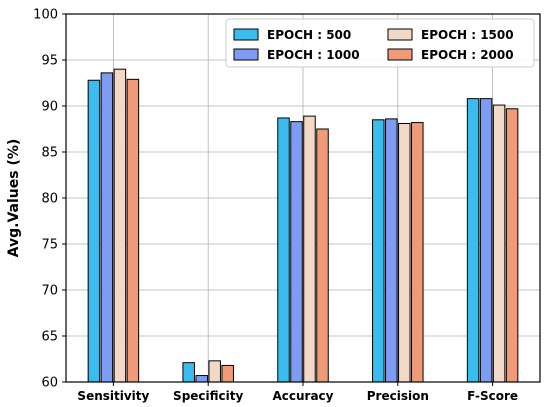 Image resolution: width=550 pixels, height=407 pixels. What do you see at coordinates (49, 245) in the screenshot?
I see `y-tick-label: 75` at bounding box center [49, 245].